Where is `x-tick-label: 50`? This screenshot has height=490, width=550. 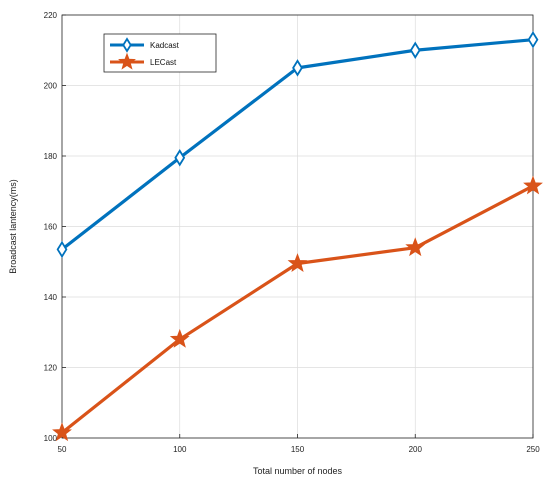
x-tick-label: 50 is located at coordinates (62, 449).